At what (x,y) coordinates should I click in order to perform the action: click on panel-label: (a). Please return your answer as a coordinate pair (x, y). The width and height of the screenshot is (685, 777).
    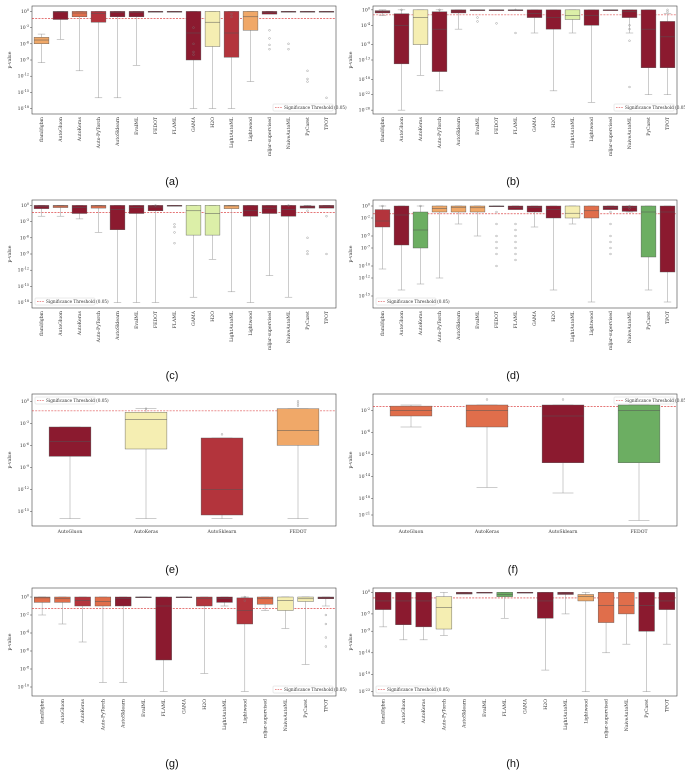
    Looking at the image, I should click on (172, 182).